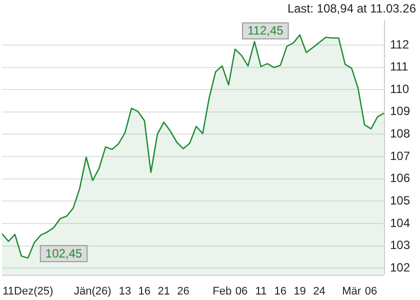  Describe the element at coordinates (351, 9) in the screenshot. I see `chart-title: Last: 108,94 at 11.03.26` at that location.